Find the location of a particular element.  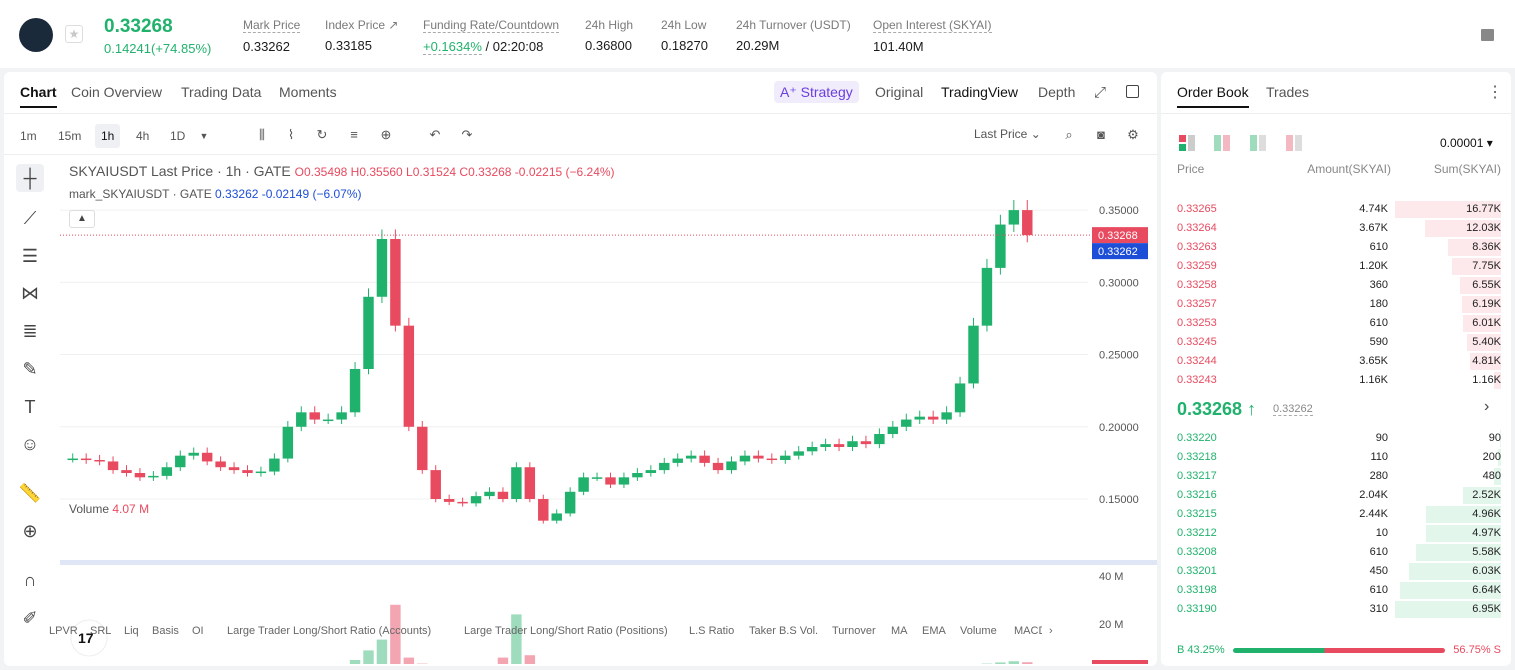

row-amount: 180 is located at coordinates (1378, 304).